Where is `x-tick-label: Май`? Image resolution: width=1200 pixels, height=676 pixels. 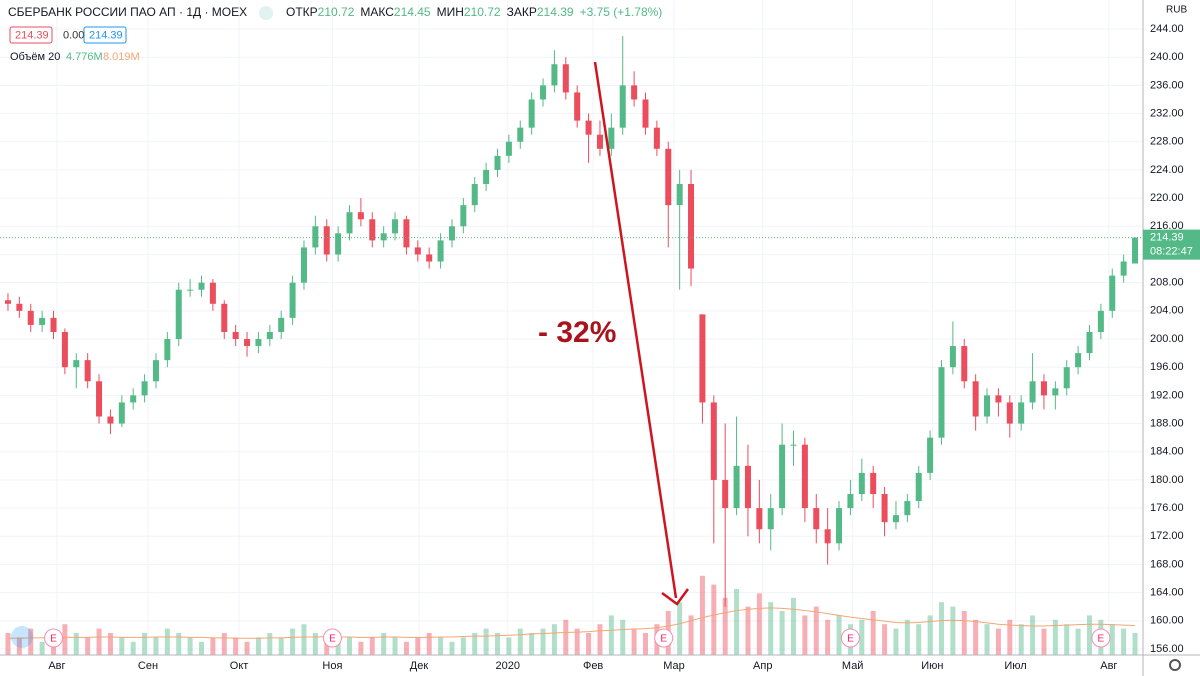 x-tick-label: Май is located at coordinates (853, 666).